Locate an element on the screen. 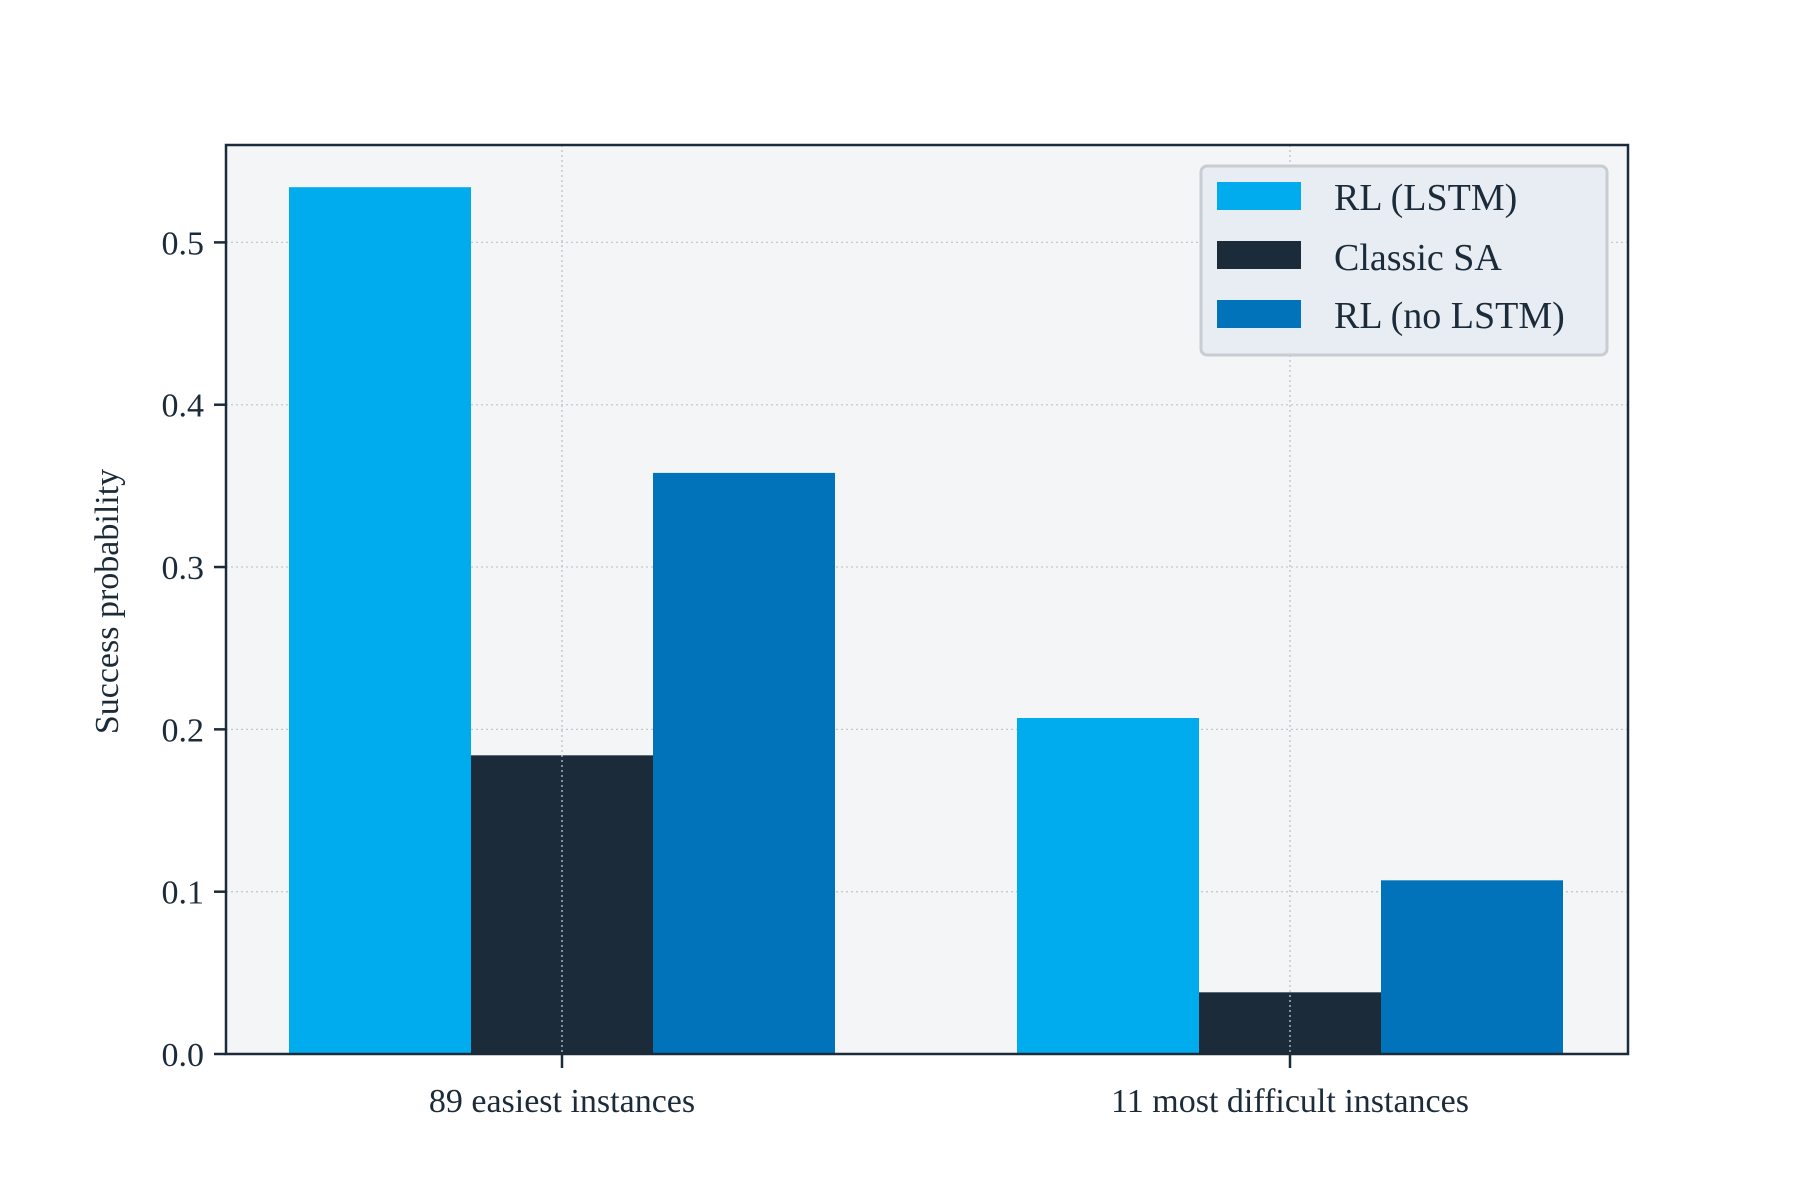 The height and width of the screenshot is (1200, 1800). legend-box is located at coordinates (1404, 260).